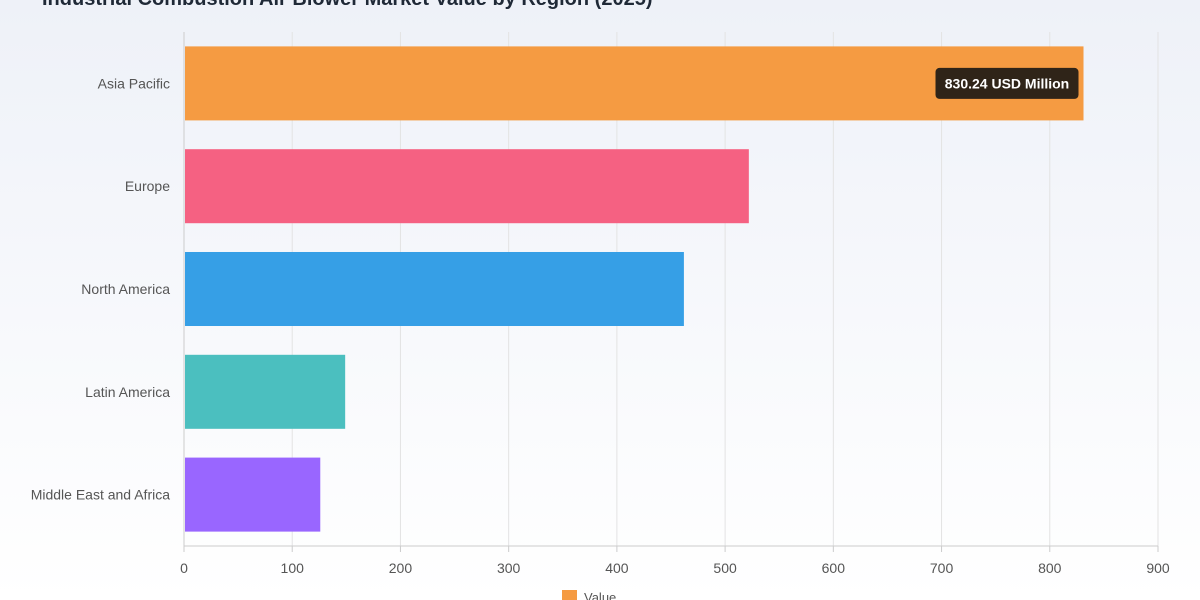  Describe the element at coordinates (634, 83) in the screenshot. I see `bar-asia-pacific` at that location.